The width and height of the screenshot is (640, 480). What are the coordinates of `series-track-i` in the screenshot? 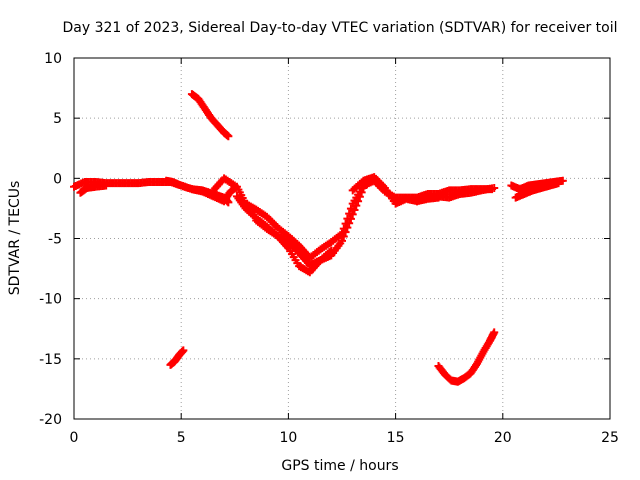 It's located at (210, 115).